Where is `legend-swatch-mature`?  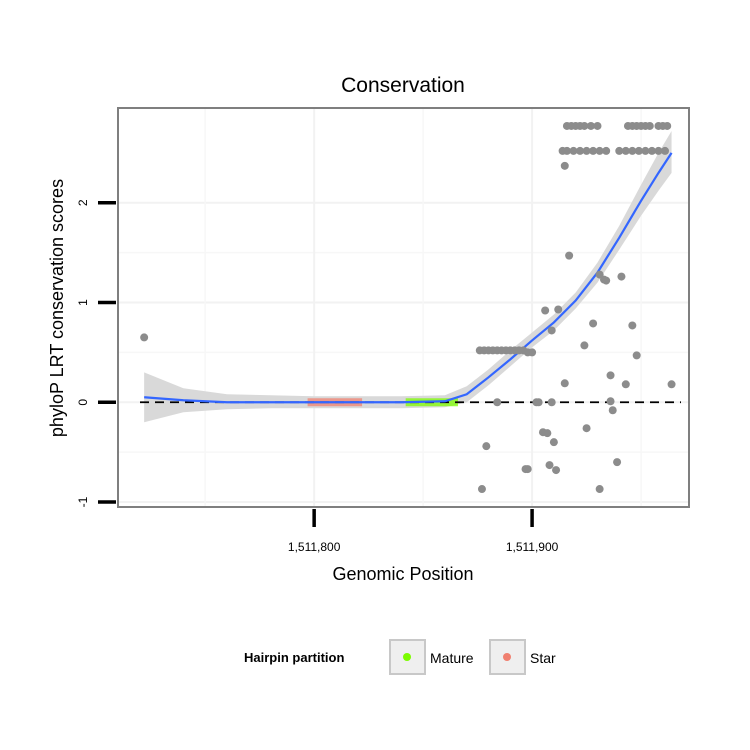 legend-swatch-mature is located at coordinates (407, 657).